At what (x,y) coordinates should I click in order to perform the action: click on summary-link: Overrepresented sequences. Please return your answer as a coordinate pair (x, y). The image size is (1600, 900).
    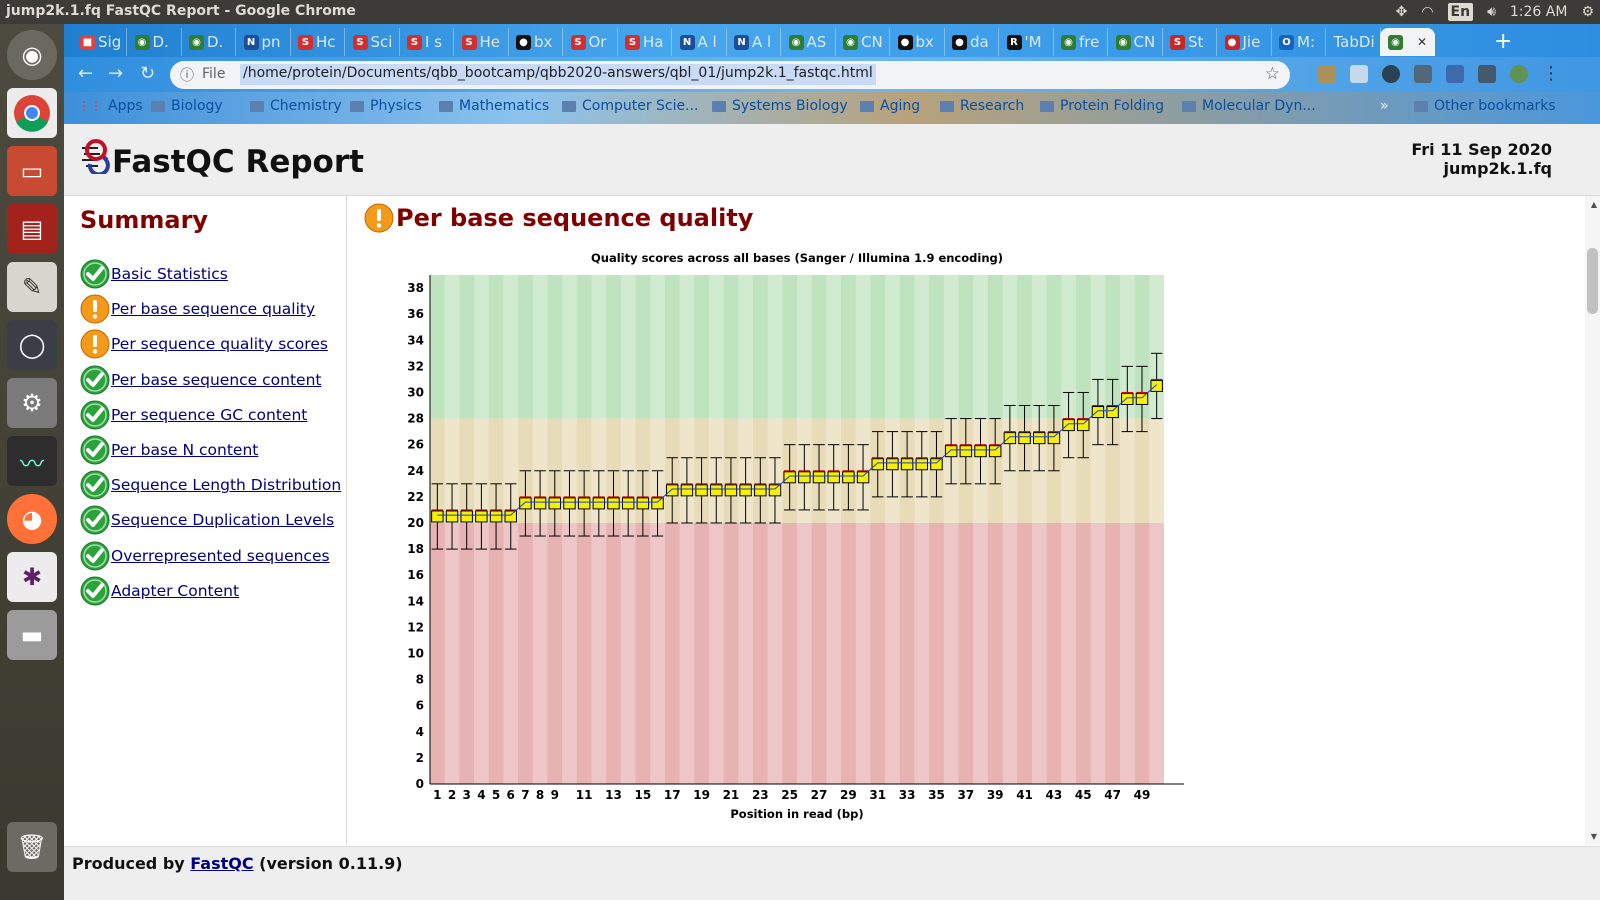
    Looking at the image, I should click on (220, 555).